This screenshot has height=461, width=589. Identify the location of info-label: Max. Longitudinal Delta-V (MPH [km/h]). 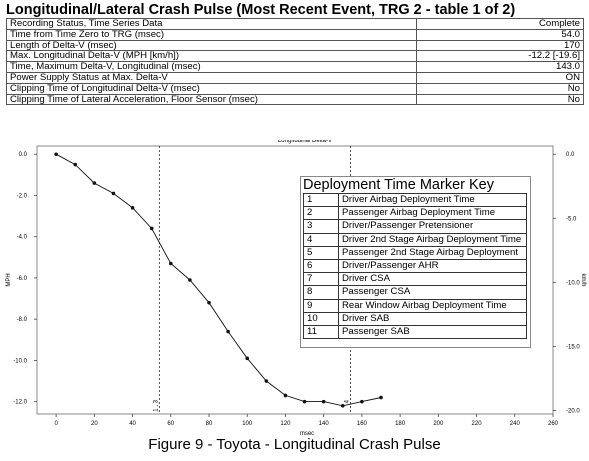
(211, 56).